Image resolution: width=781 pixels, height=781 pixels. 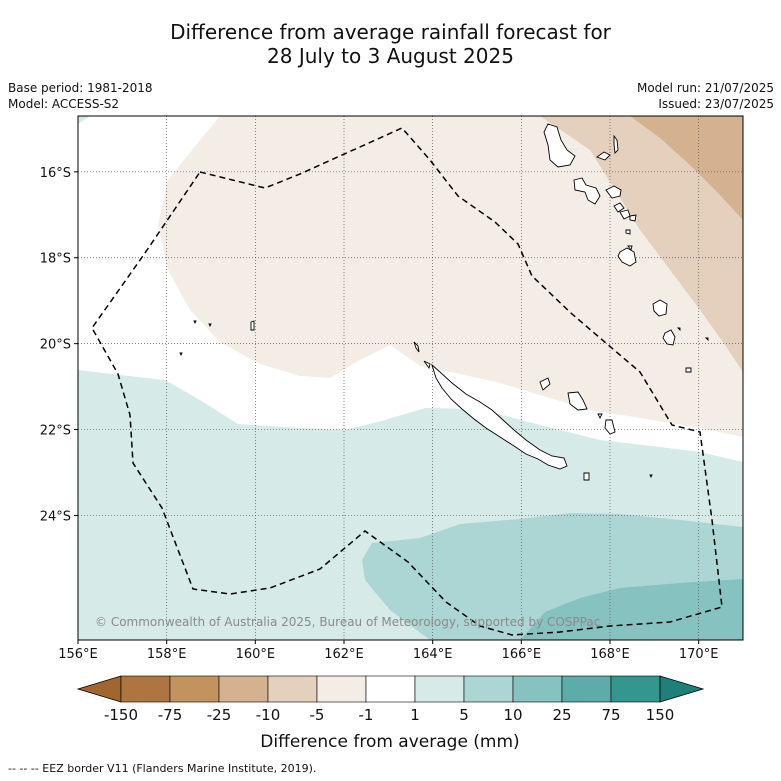 What do you see at coordinates (610, 654) in the screenshot?
I see `lon-tick-label: 168°E` at bounding box center [610, 654].